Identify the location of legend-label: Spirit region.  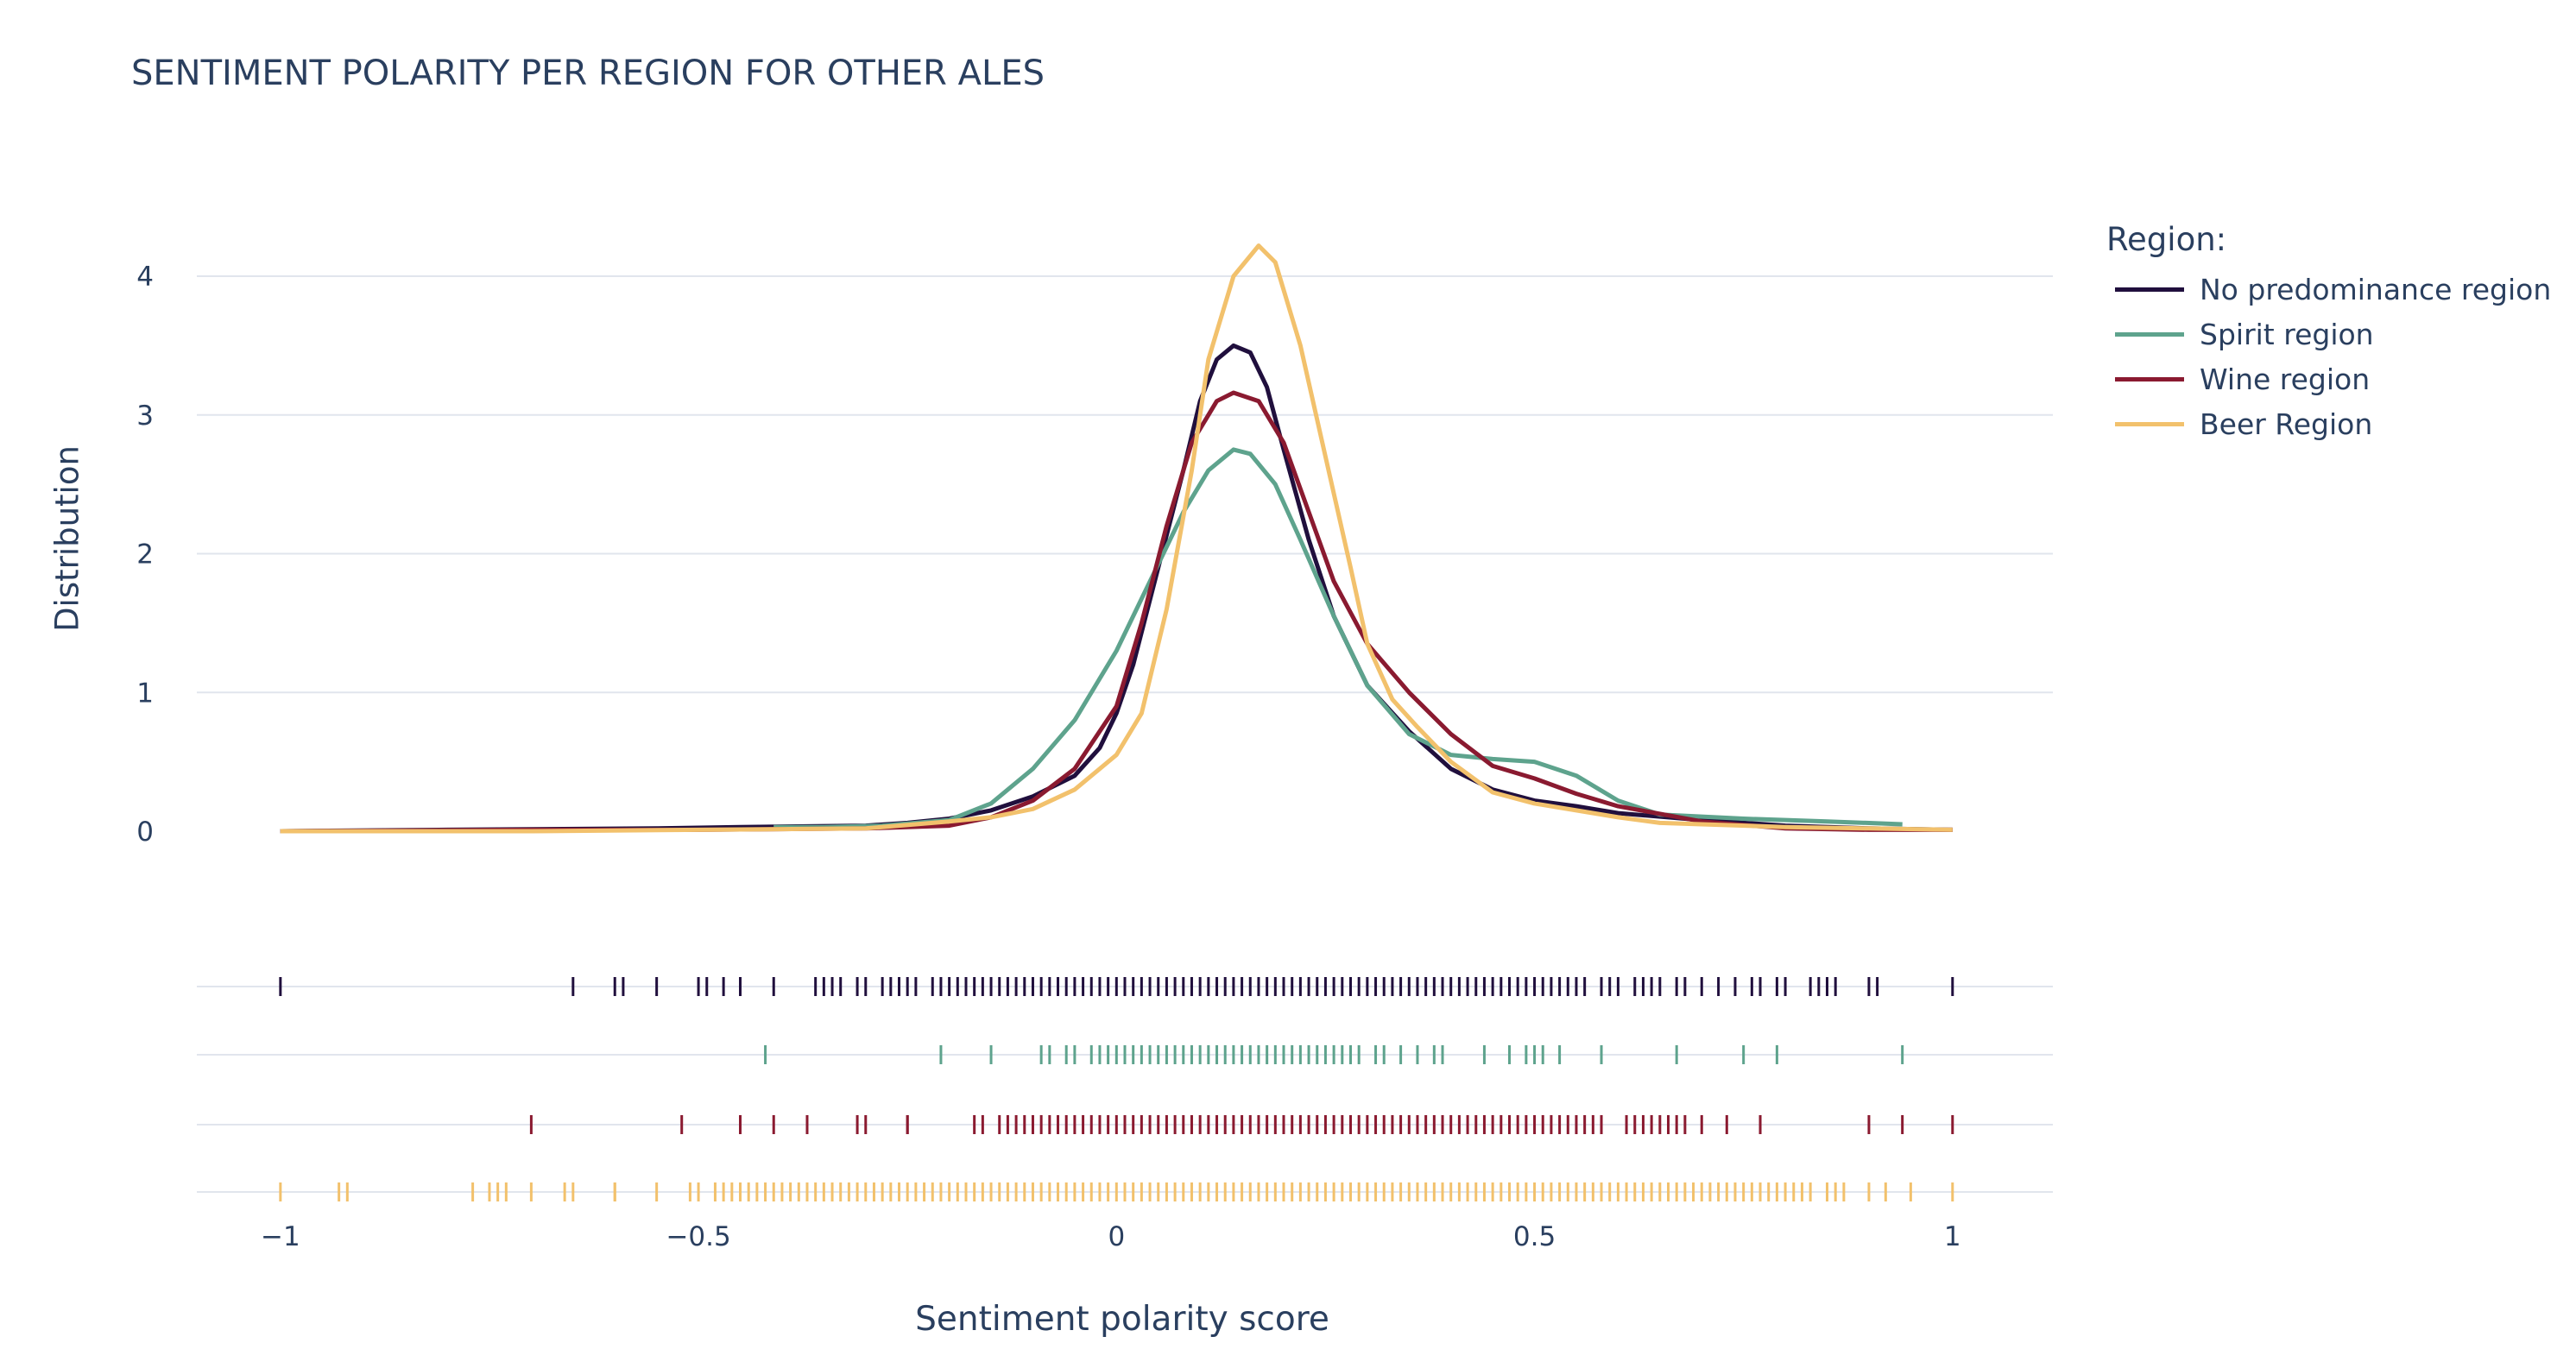
(2287, 334).